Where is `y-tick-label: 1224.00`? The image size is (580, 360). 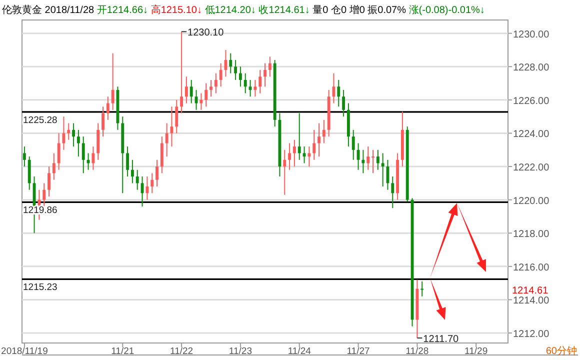 y-tick-label: 1224.00 is located at coordinates (531, 134).